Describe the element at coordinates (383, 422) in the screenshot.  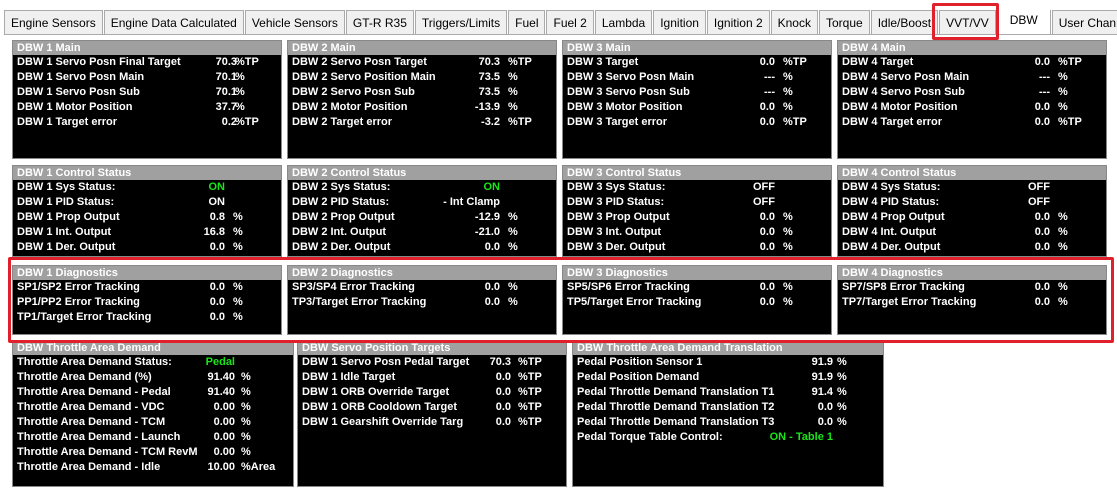
I see `label: DBW 1 Gearshift Override Targ` at that location.